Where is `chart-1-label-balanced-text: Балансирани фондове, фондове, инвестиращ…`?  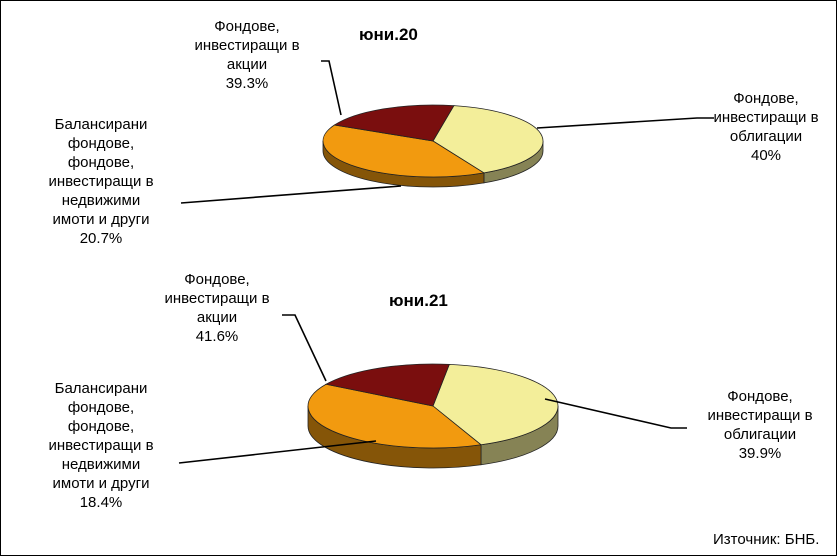
chart-1-label-balanced-text: Балансирани фондове, фондове, инвестиращ… is located at coordinates (101, 172).